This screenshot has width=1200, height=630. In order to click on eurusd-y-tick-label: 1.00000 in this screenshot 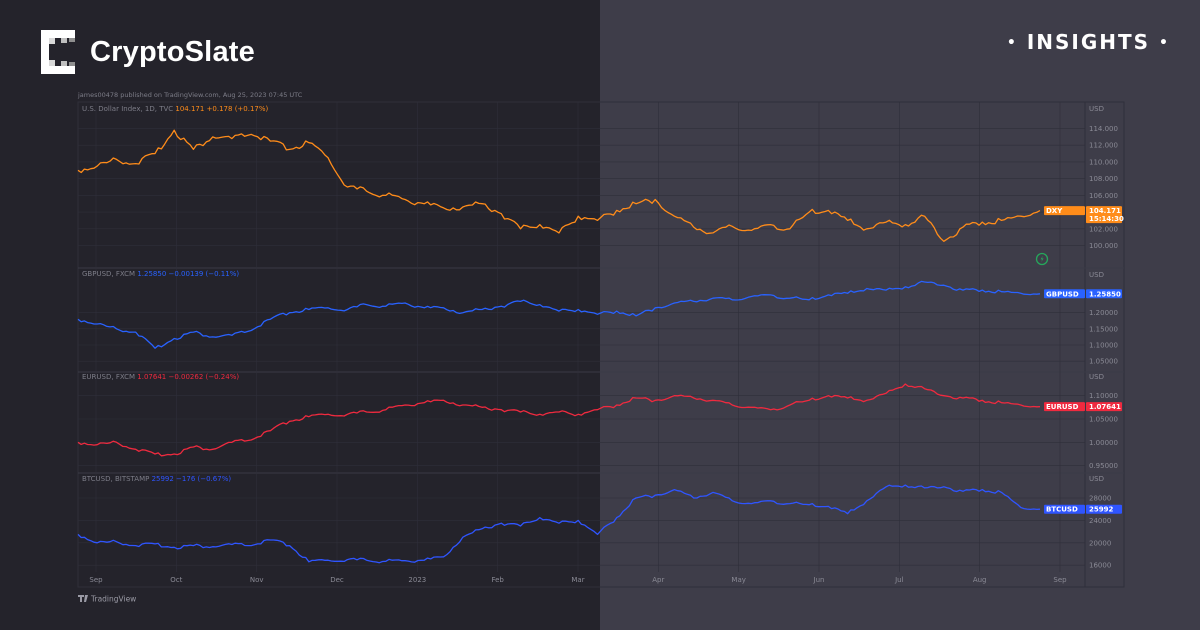, I will do `click(1103, 443)`.